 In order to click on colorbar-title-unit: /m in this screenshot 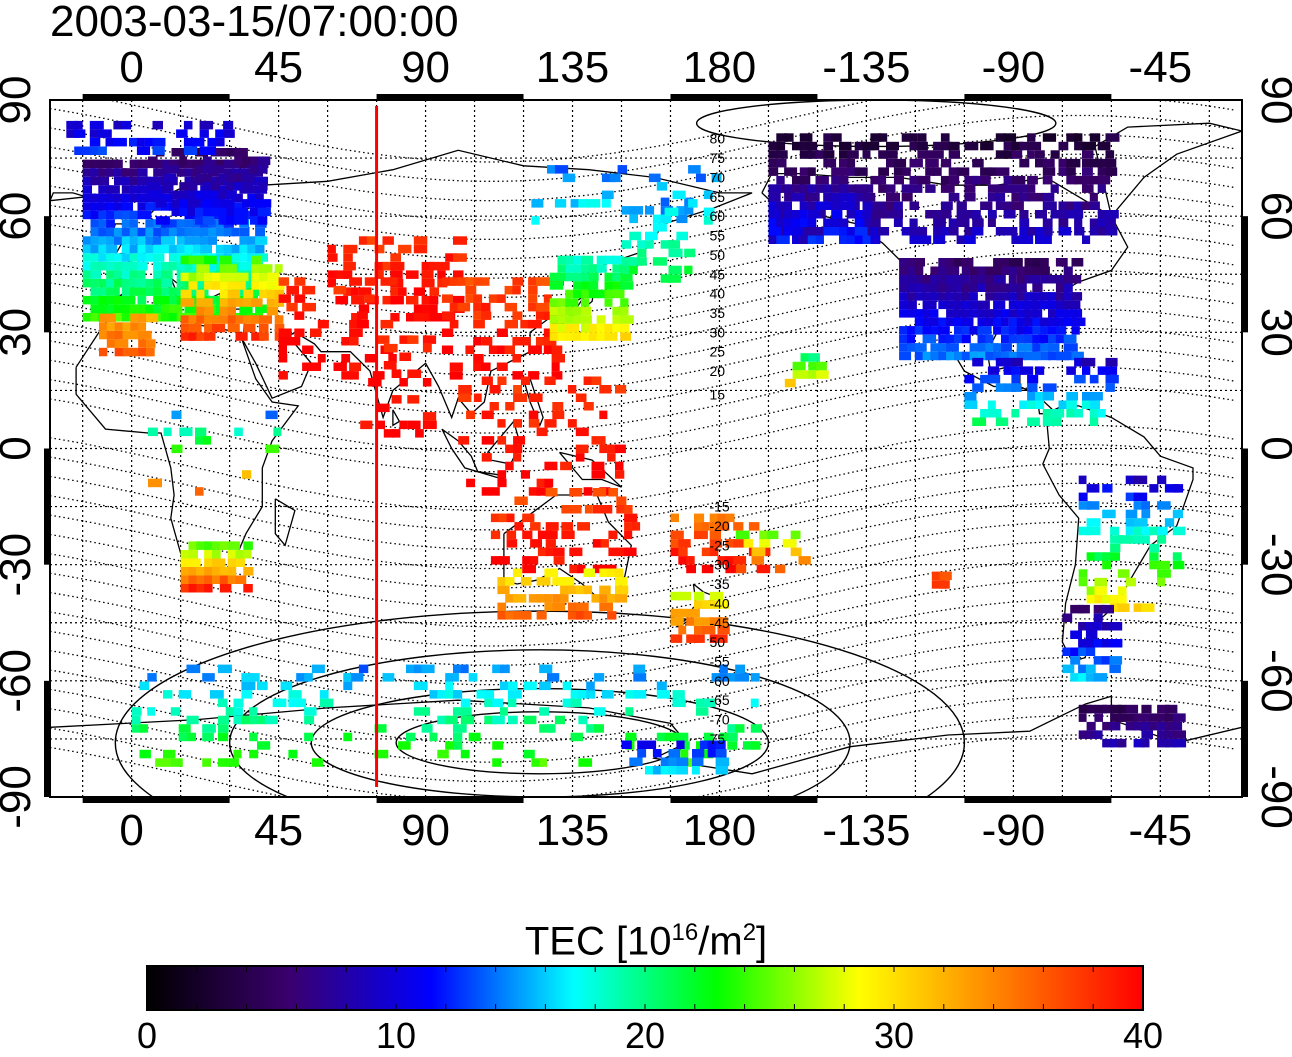, I will do `click(720, 941)`.